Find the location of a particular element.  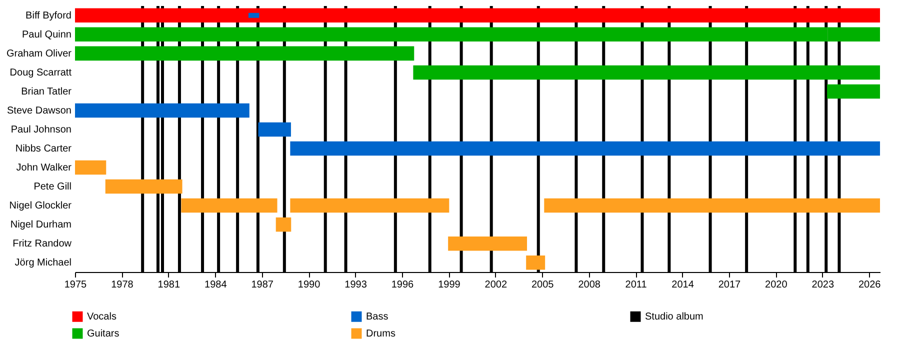

y-tick-label: Brian Tatler is located at coordinates (46, 92).